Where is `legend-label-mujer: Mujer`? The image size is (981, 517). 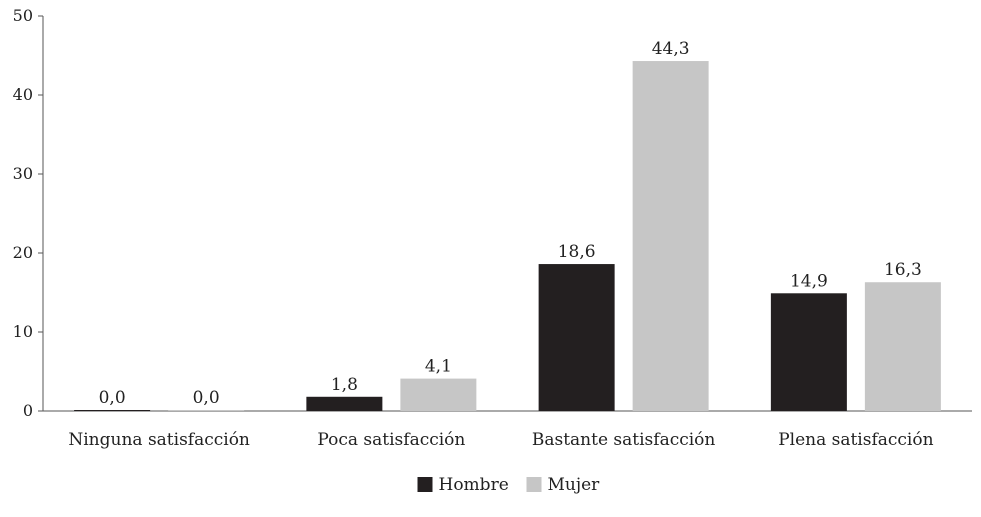 legend-label-mujer: Mujer is located at coordinates (574, 485).